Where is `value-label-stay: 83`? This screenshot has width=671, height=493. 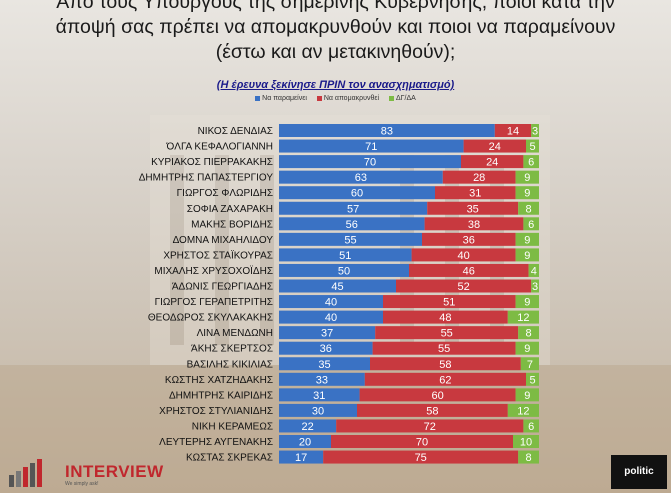 value-label-stay: 83 is located at coordinates (387, 132).